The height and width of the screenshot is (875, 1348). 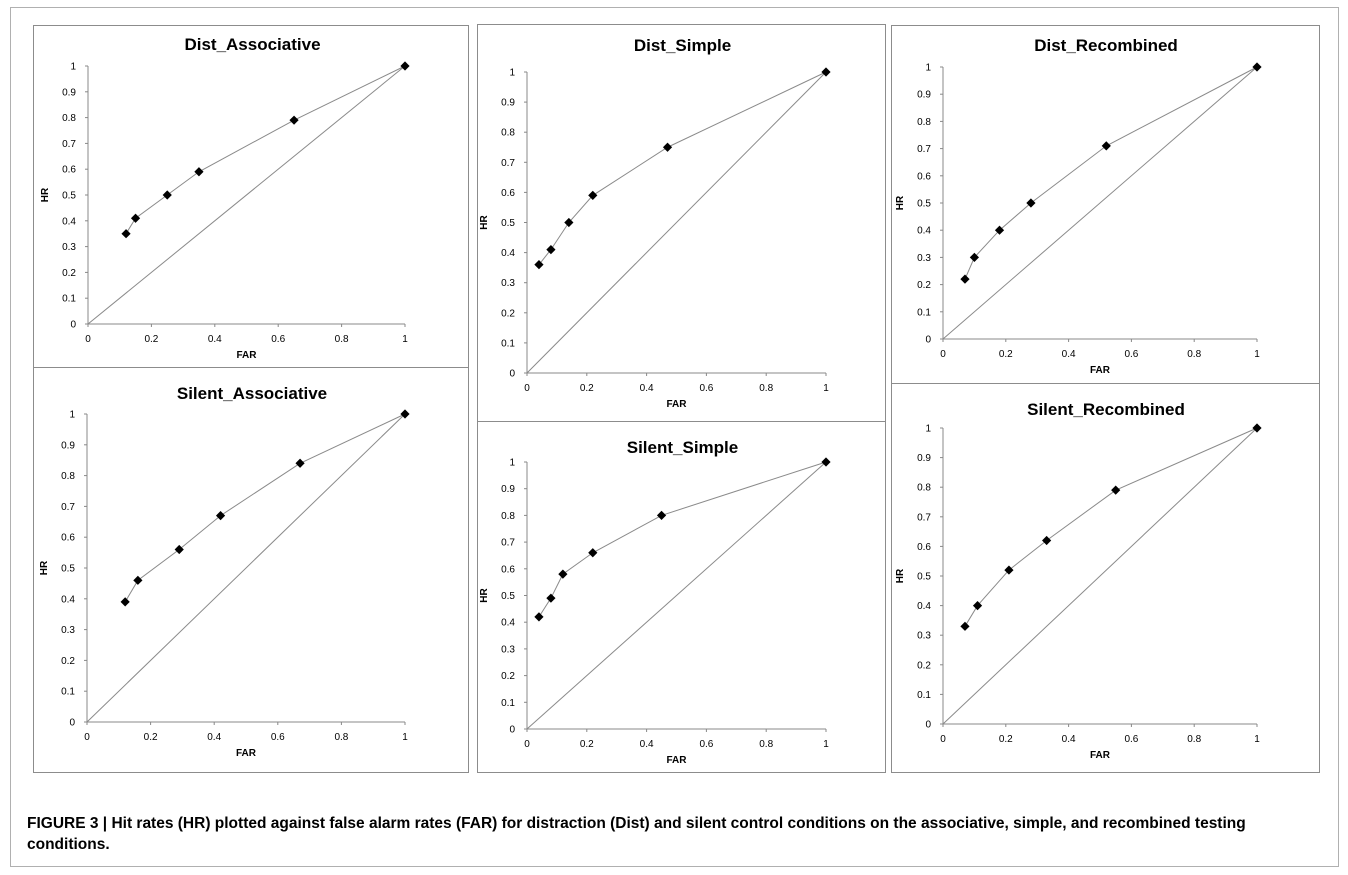 What do you see at coordinates (252, 393) in the screenshot?
I see `chart-title: Silent_Associative` at bounding box center [252, 393].